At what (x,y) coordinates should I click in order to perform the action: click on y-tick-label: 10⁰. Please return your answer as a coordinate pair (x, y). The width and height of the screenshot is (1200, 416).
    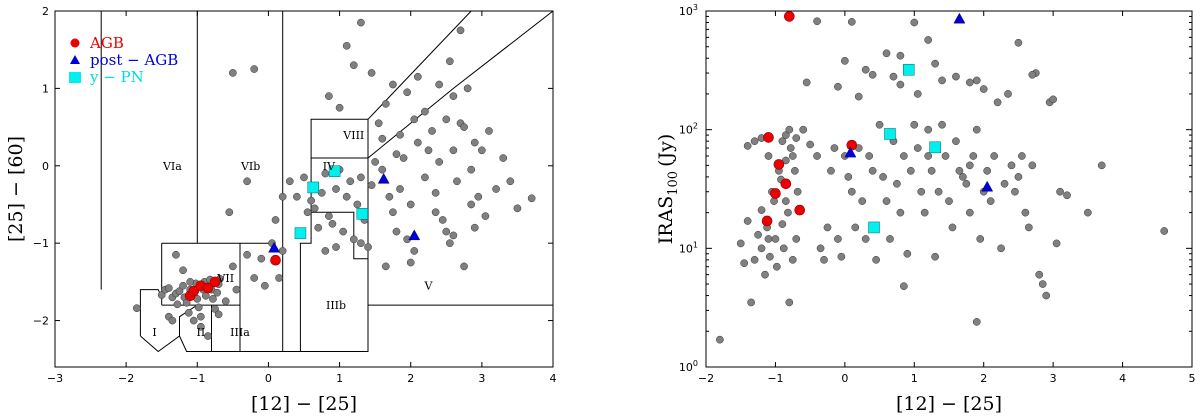
    Looking at the image, I should click on (688, 366).